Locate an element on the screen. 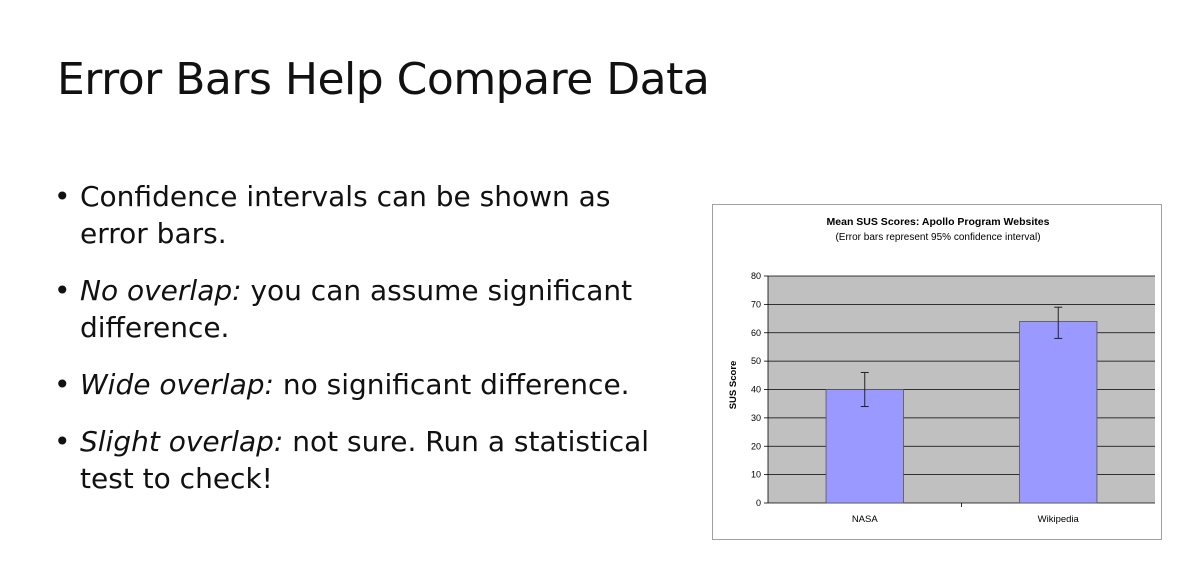  y-tick-label: 70 is located at coordinates (756, 304).